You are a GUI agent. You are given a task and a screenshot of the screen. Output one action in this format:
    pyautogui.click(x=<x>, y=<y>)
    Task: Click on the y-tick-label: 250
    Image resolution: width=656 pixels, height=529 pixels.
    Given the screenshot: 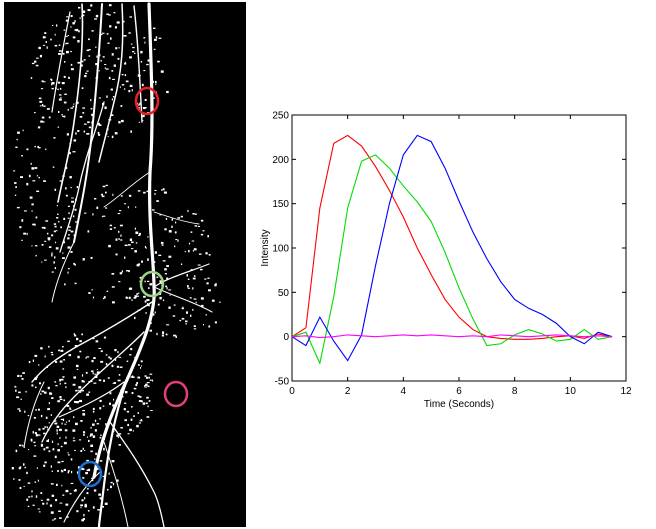 What is the action you would take?
    pyautogui.click(x=280, y=116)
    